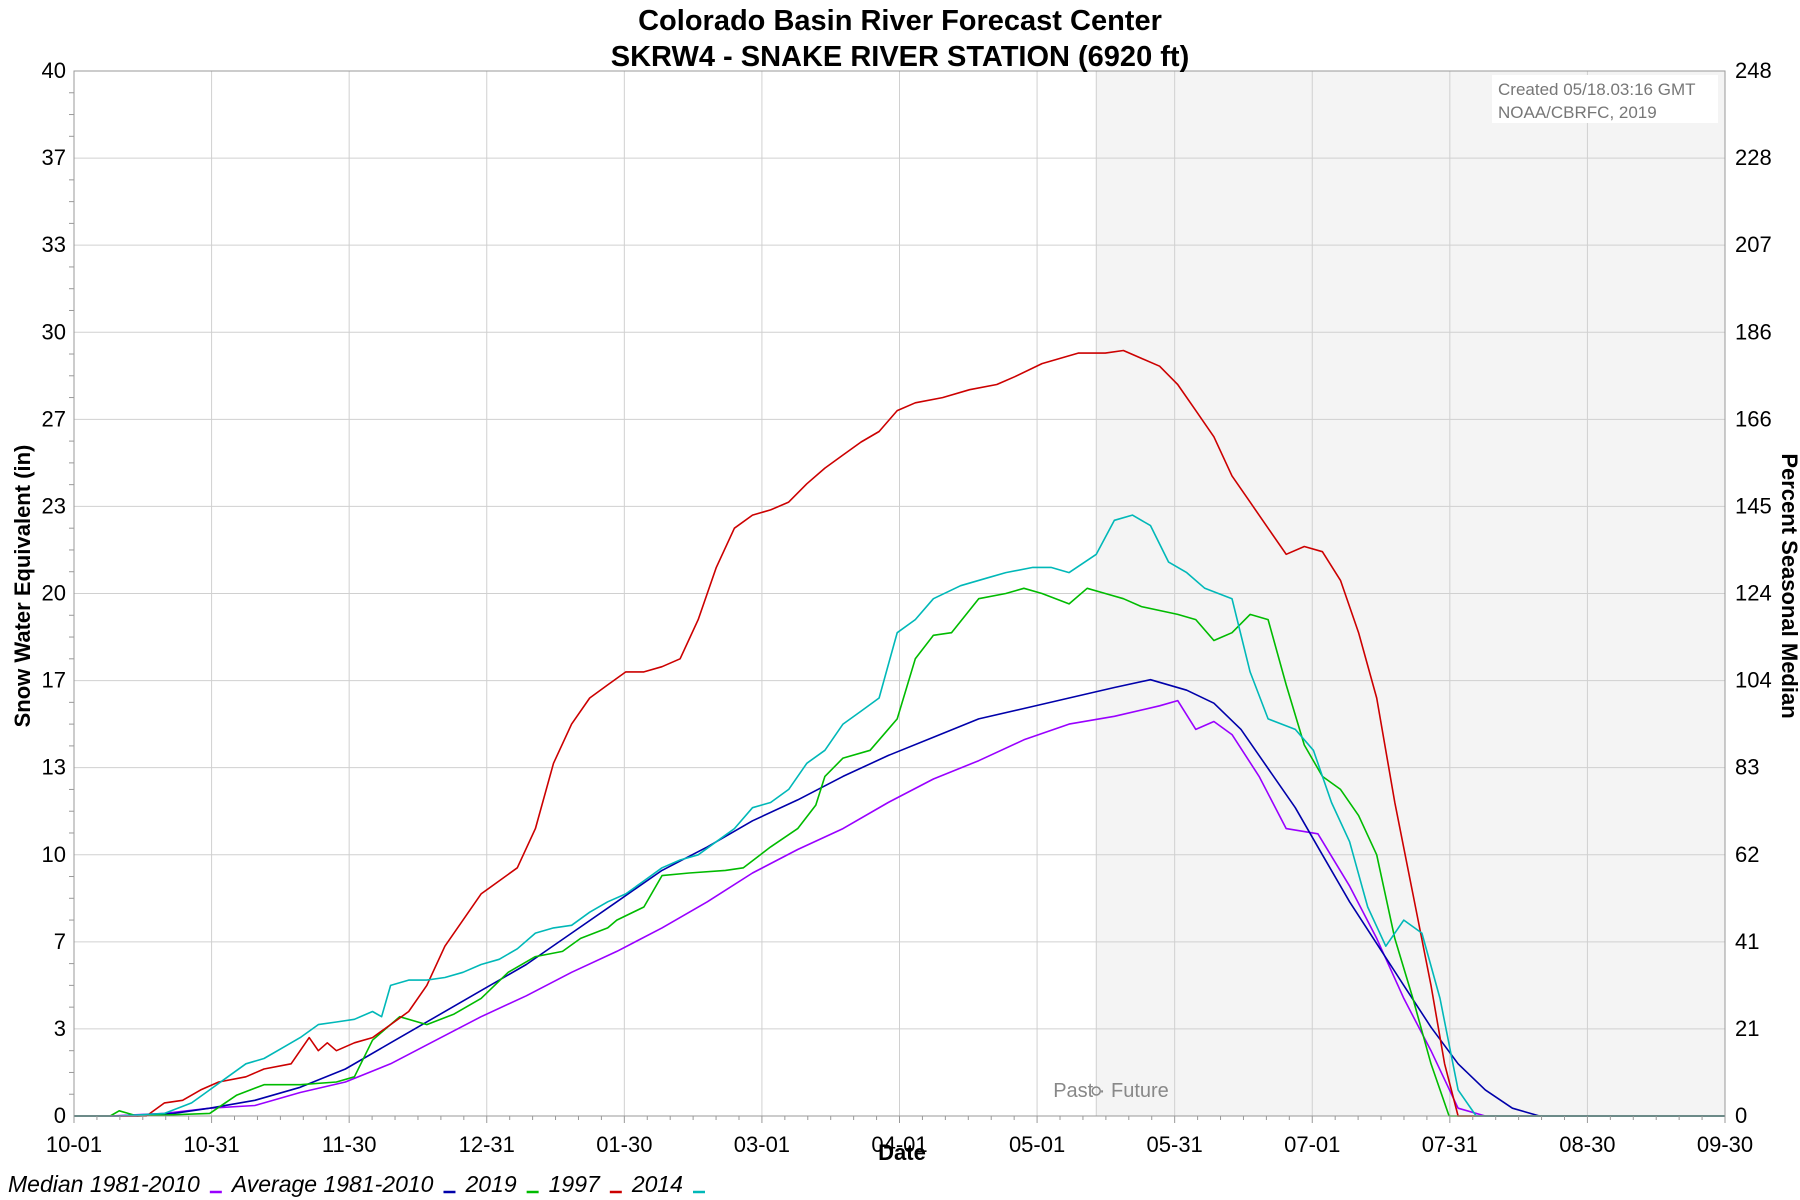 The image size is (1800, 1200). Describe the element at coordinates (1753, 70) in the screenshot. I see `y2-tick-label: 248` at that location.